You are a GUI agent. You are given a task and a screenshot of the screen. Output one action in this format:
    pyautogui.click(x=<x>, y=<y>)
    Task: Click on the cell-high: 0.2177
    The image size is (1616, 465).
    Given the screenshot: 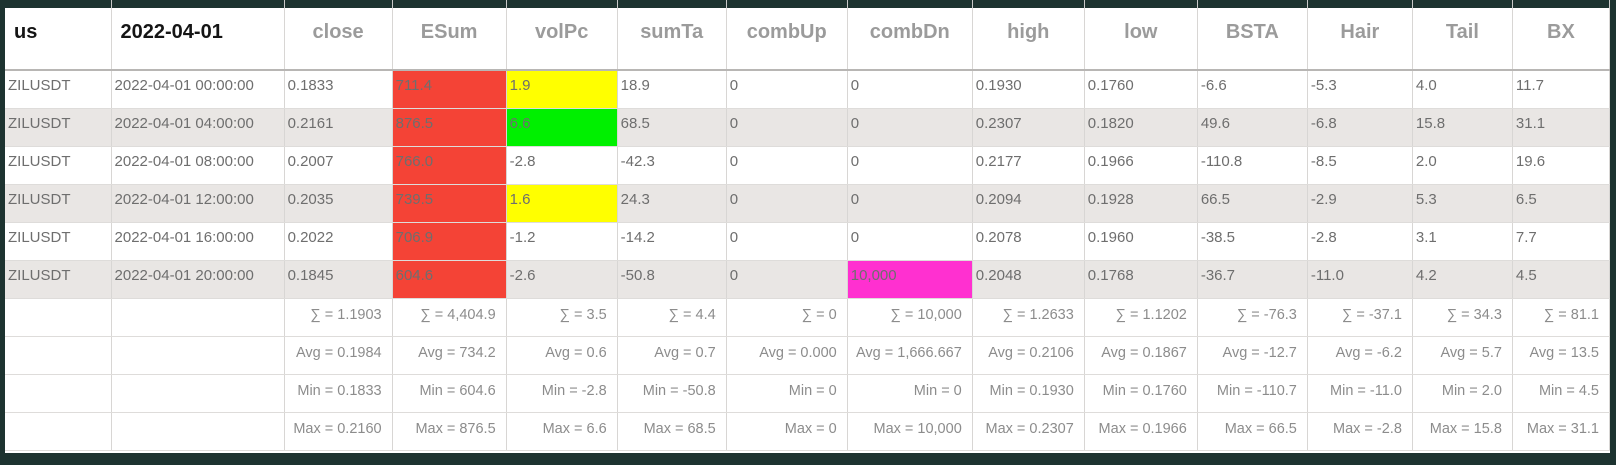 What is the action you would take?
    pyautogui.click(x=1028, y=165)
    